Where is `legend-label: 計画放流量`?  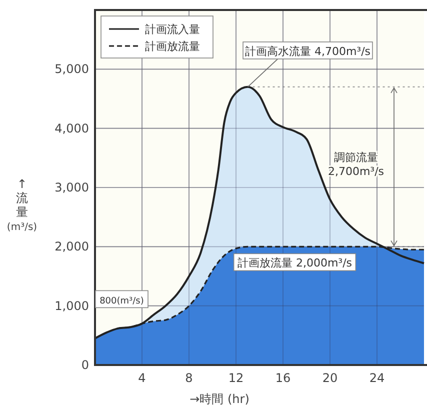 legend-label: 計画放流量 is located at coordinates (172, 46).